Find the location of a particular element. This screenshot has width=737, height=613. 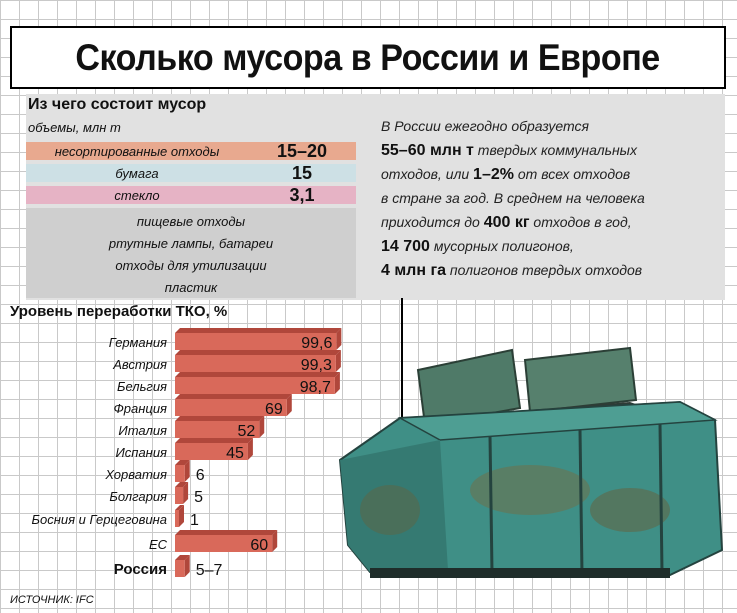

bar-category-label: Германия is located at coordinates (138, 342).